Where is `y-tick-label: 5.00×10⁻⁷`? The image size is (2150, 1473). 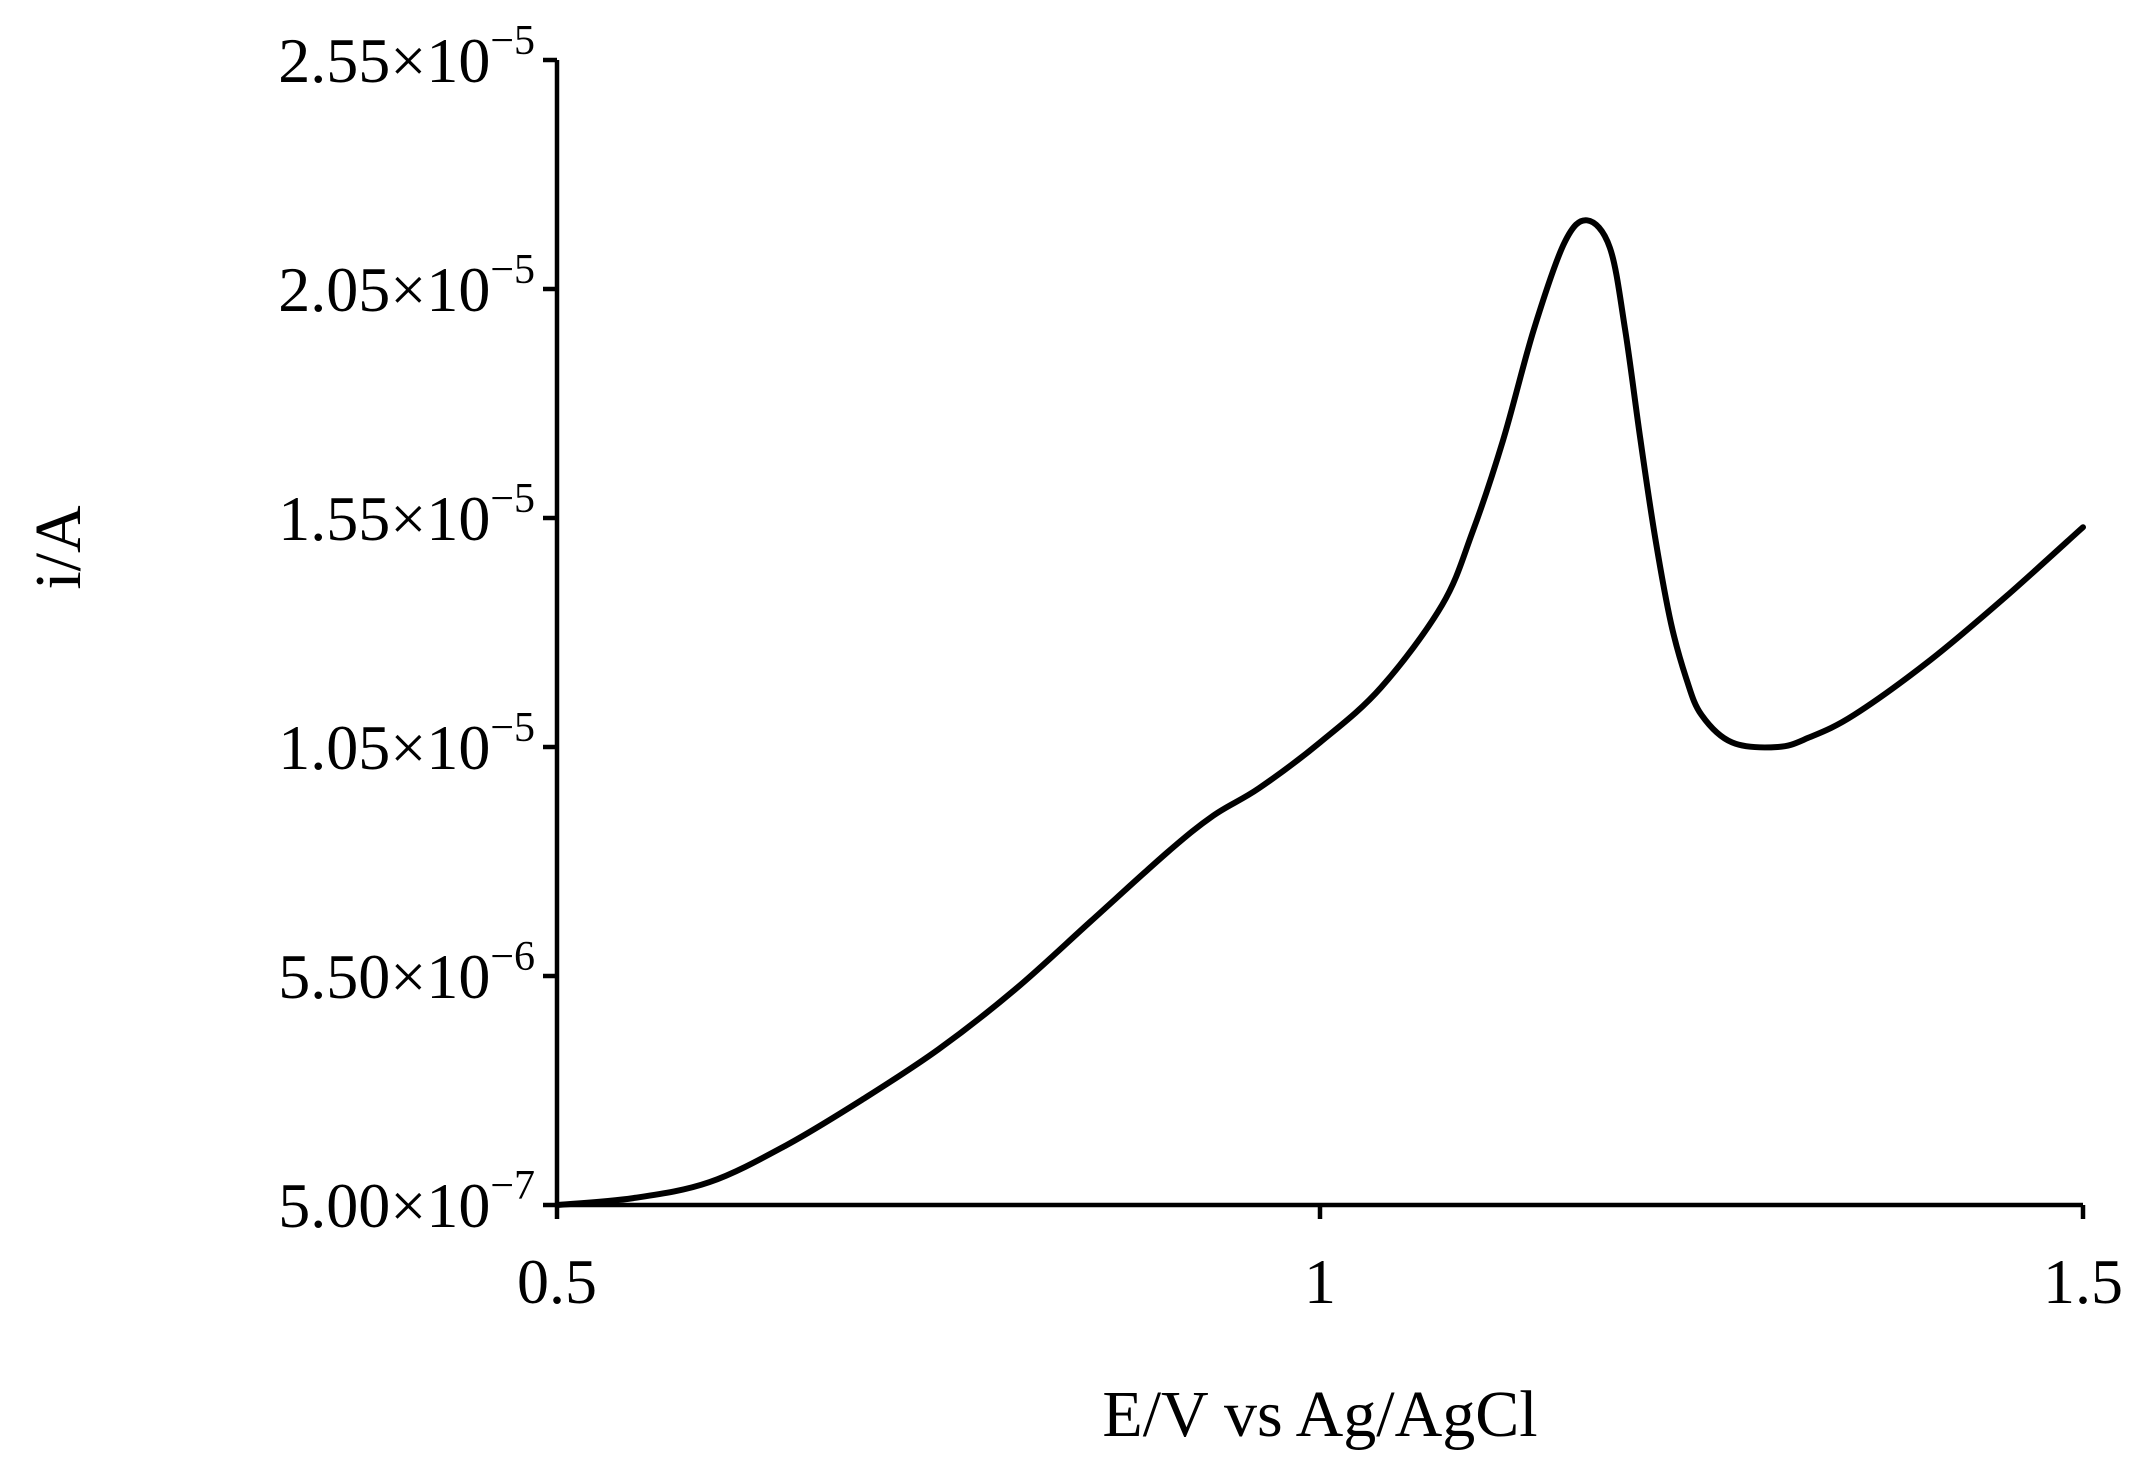
y-tick-label: 5.00×10⁻⁷ is located at coordinates (406, 1202).